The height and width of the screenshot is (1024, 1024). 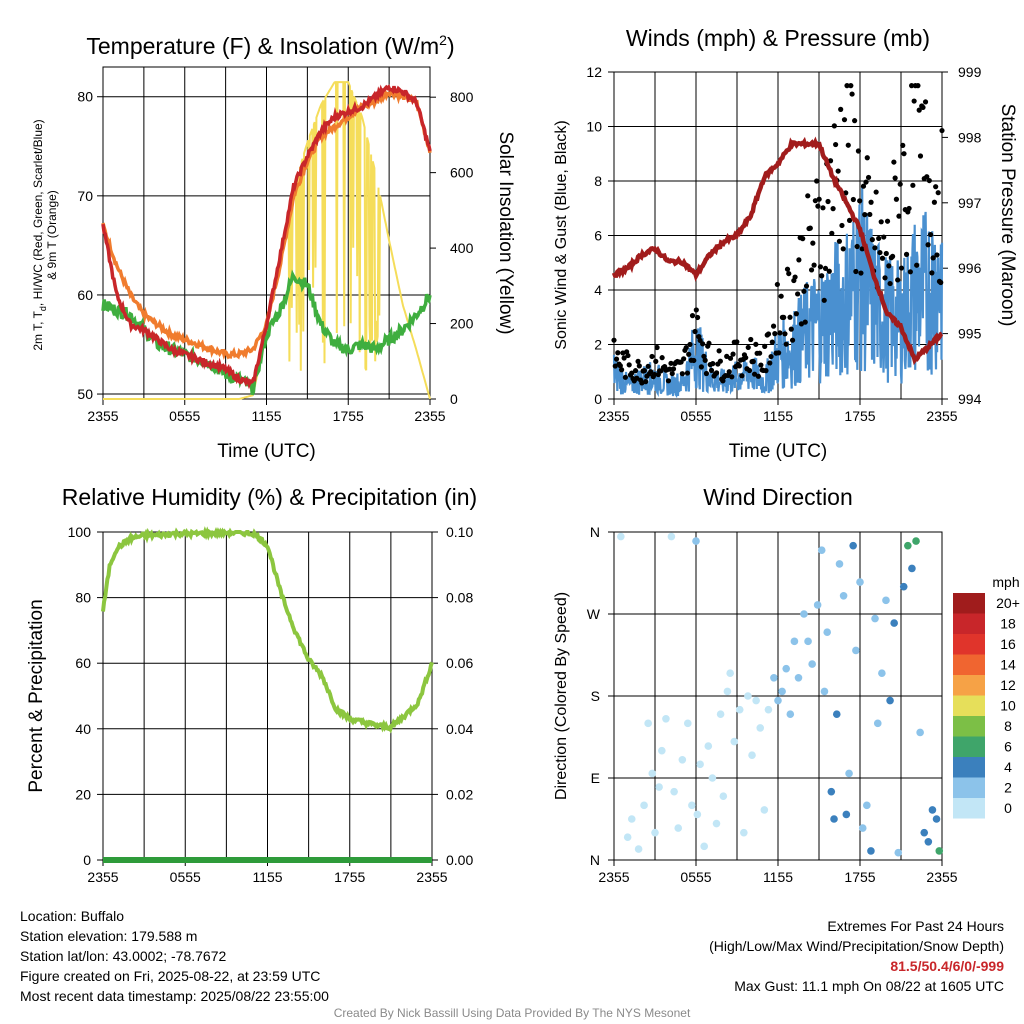 I want to click on temp-chart-title: Temperature (F) & Insolation (W/m2), so click(x=270, y=45).